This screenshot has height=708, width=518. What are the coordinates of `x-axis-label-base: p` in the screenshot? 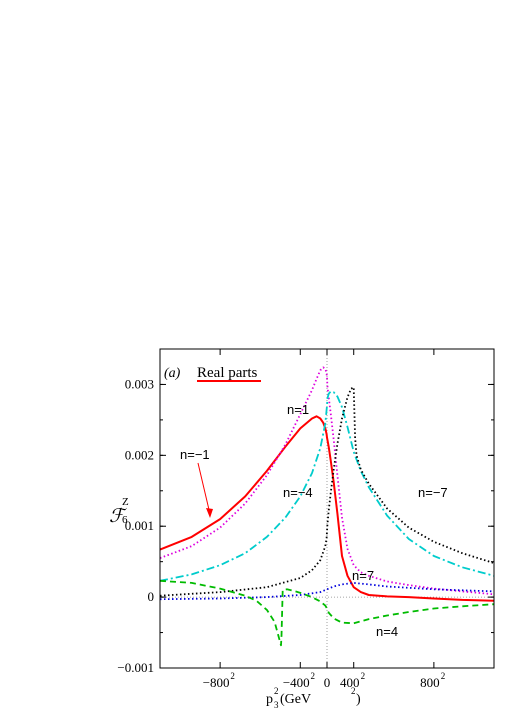 It's located at (269, 699).